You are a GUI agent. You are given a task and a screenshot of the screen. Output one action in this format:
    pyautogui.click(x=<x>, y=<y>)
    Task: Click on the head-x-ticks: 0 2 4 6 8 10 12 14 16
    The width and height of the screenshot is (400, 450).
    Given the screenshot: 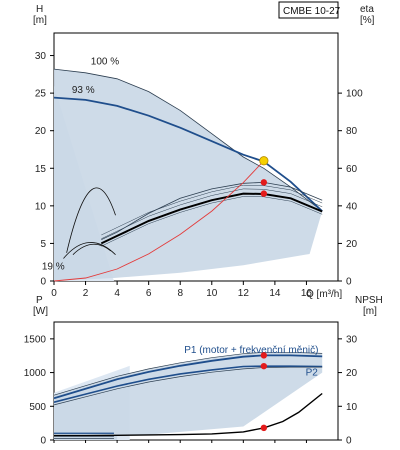 What is the action you would take?
    pyautogui.click(x=181, y=290)
    